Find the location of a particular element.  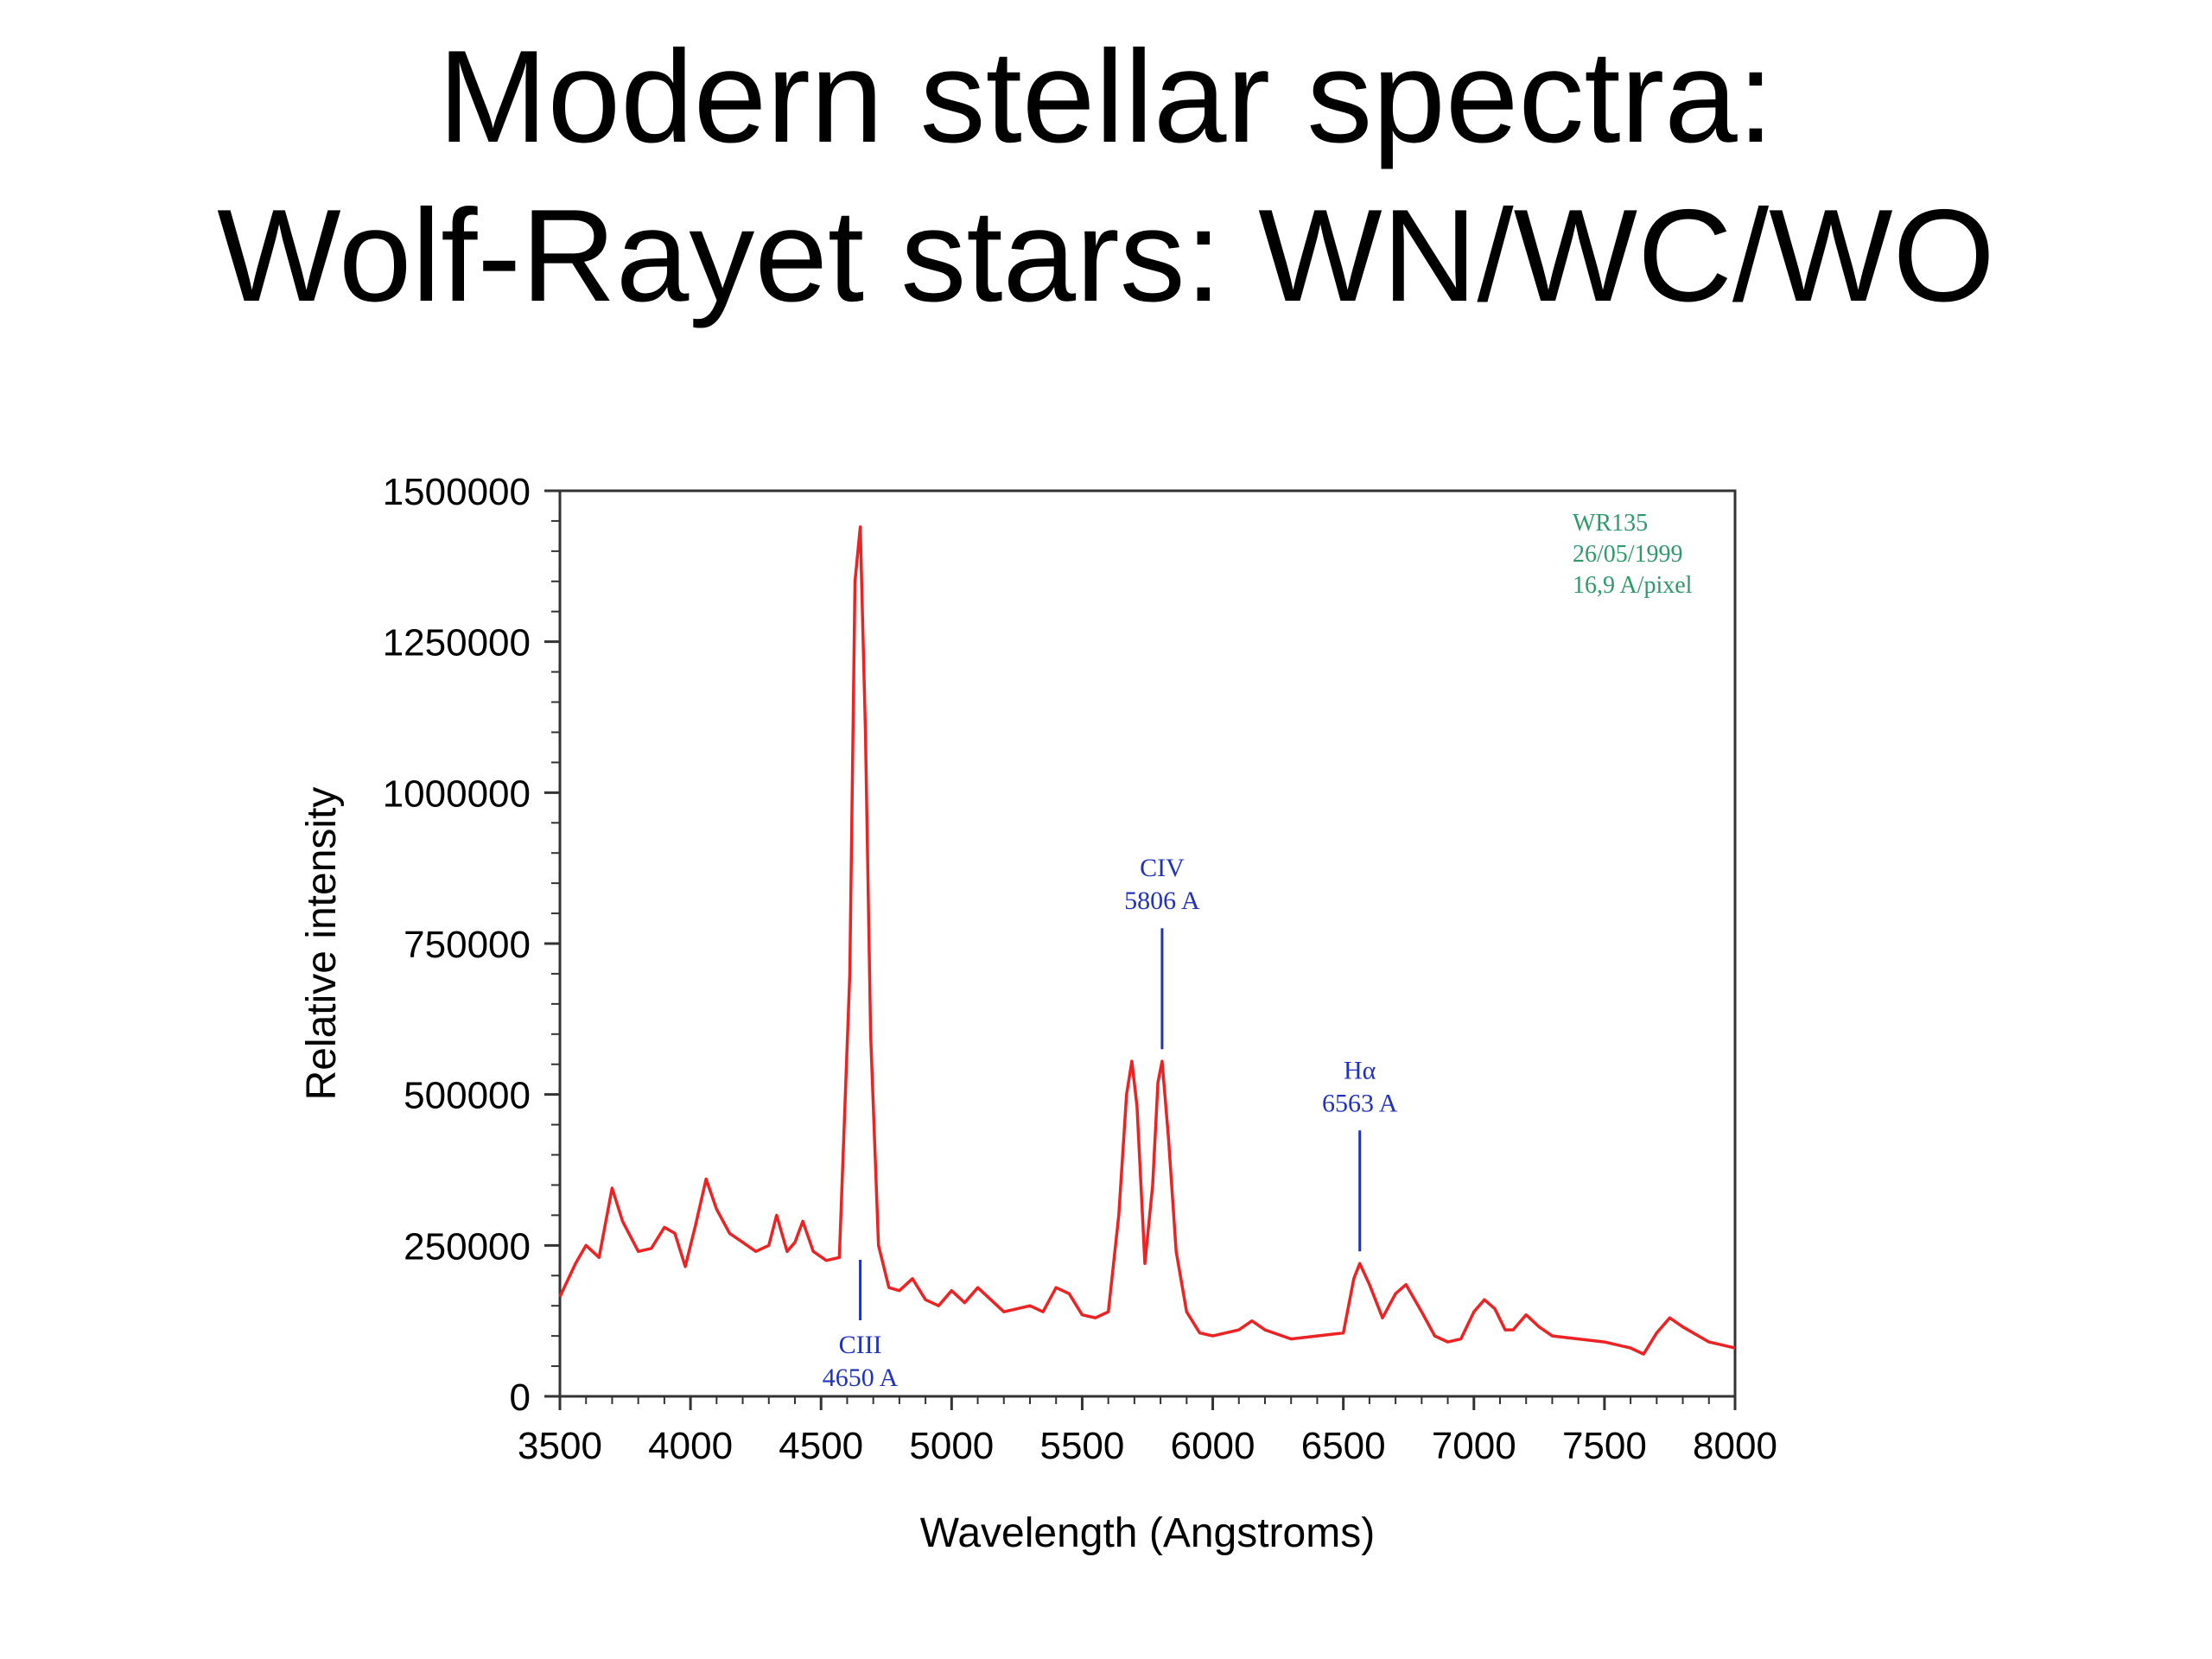

y-tick-label: 1250000 is located at coordinates (457, 643).